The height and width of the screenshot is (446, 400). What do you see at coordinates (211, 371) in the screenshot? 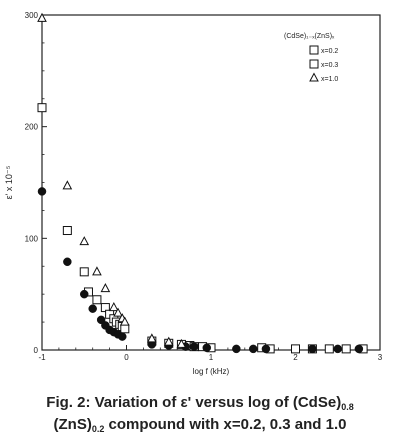
I see `x-axis-label: log f (kHz)` at bounding box center [211, 371].